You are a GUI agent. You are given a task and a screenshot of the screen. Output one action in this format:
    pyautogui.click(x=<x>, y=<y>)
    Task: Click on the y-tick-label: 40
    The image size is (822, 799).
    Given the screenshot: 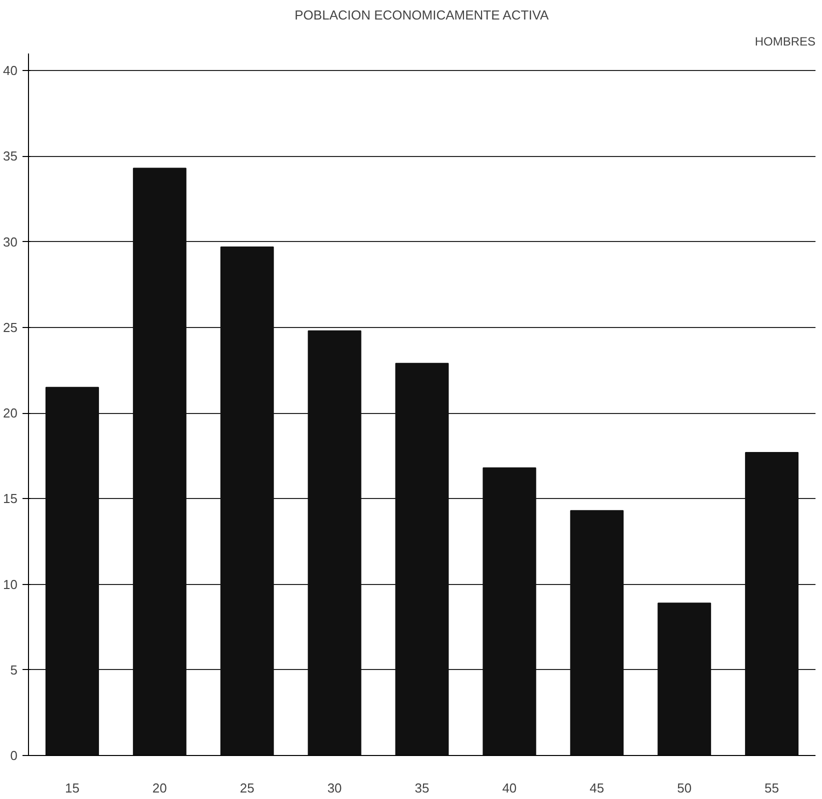 What is the action you would take?
    pyautogui.click(x=10, y=70)
    